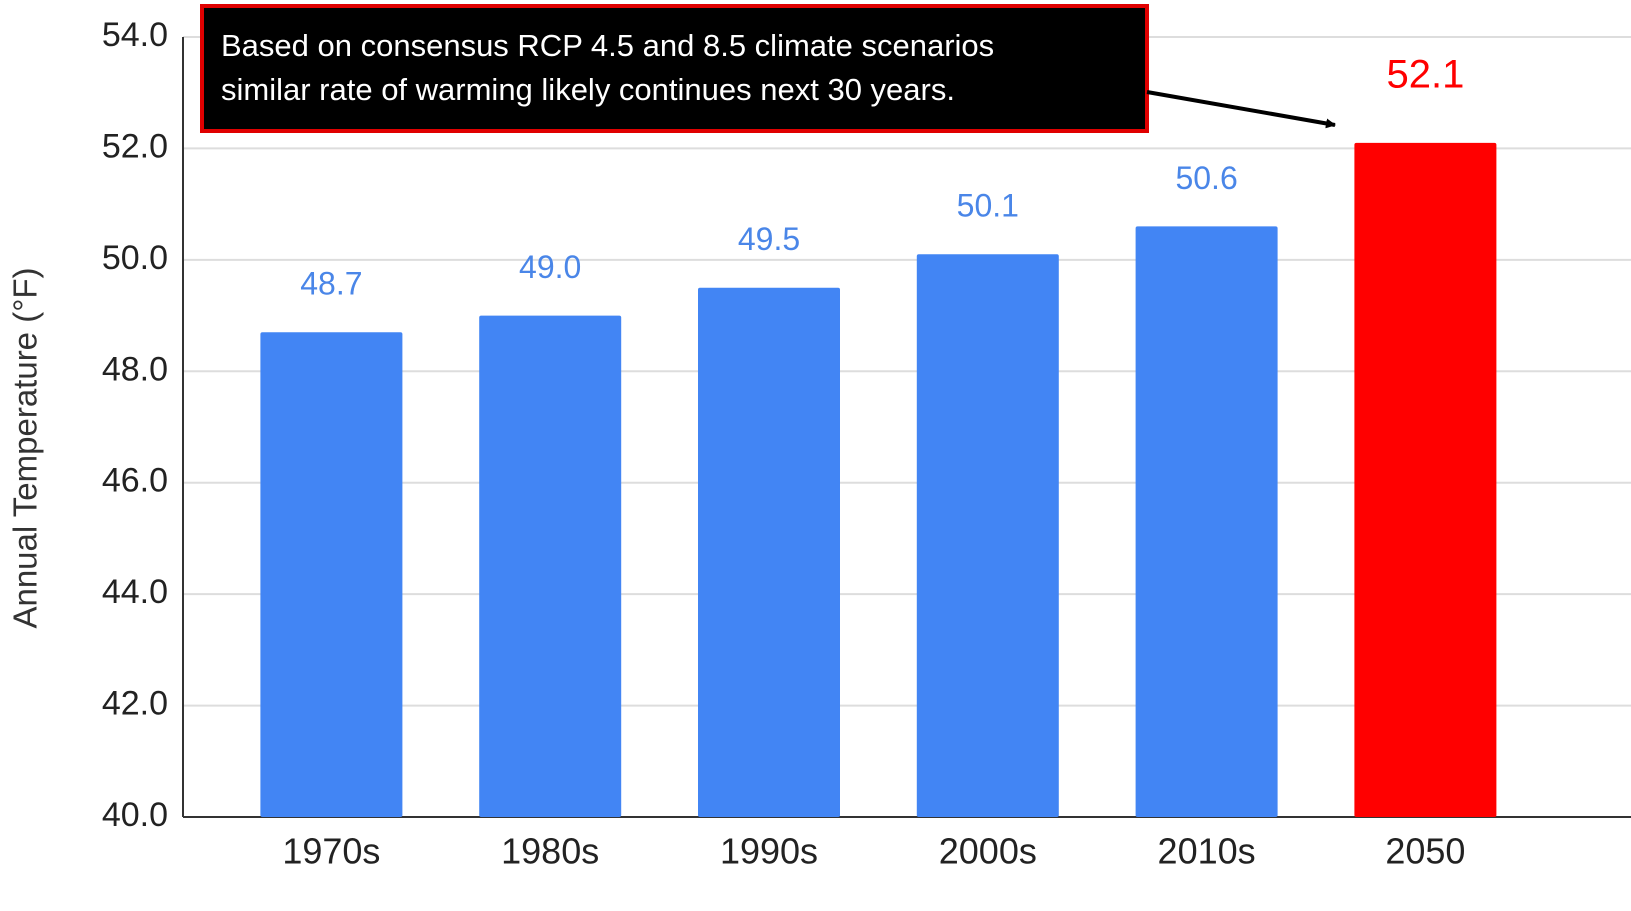 The height and width of the screenshot is (911, 1631). I want to click on x-tick-label: 2050, so click(1425, 851).